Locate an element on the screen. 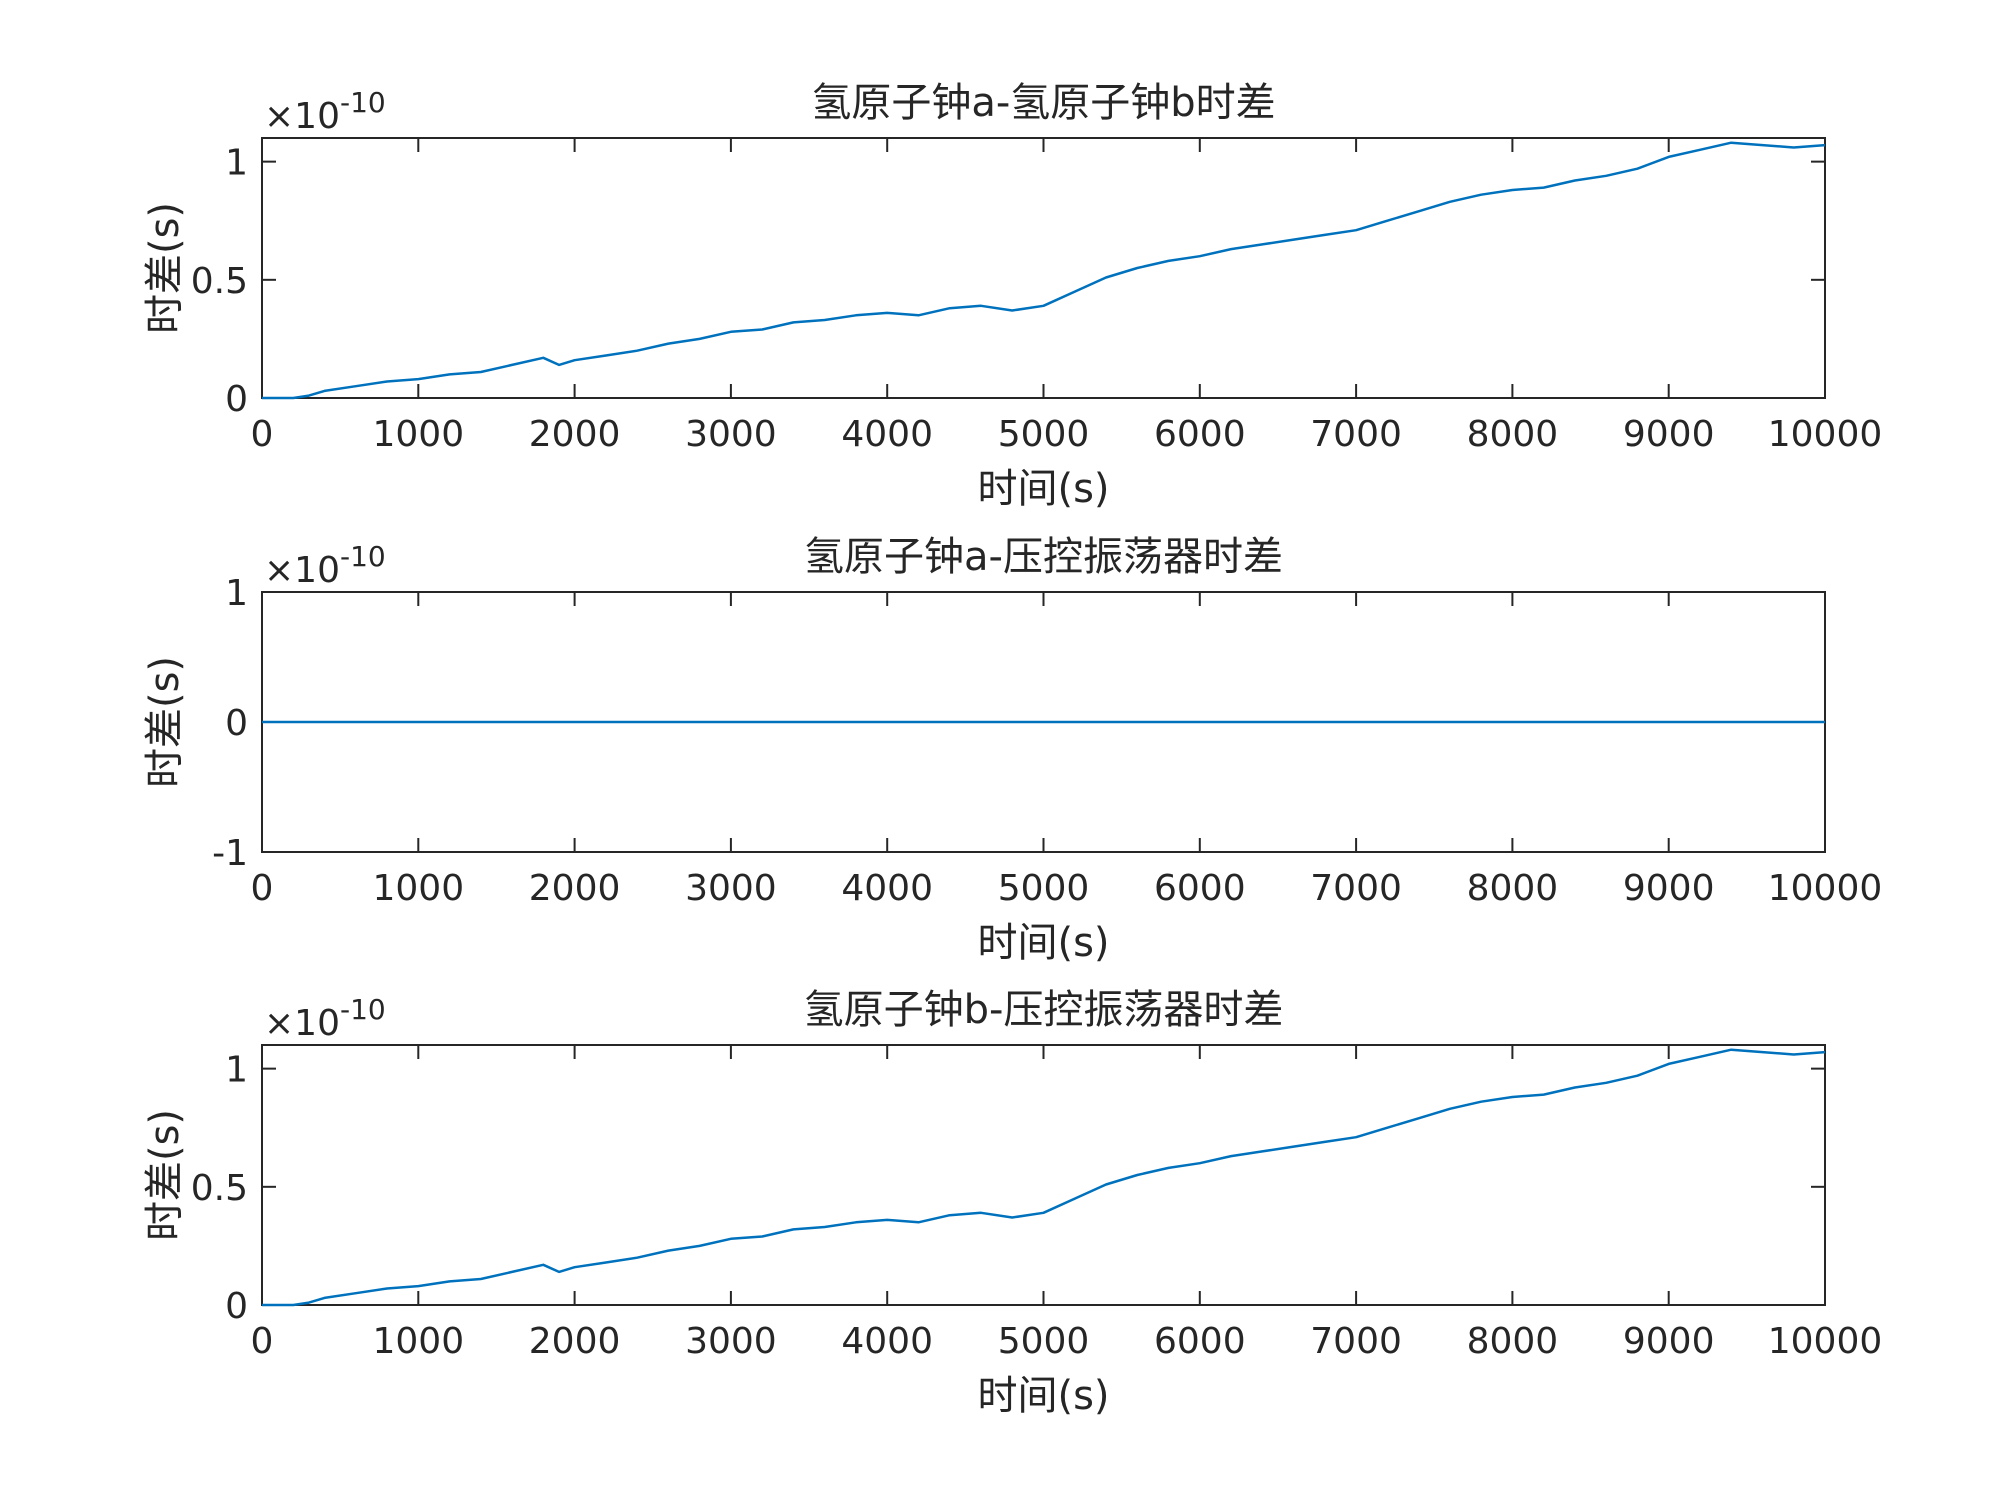  chart-title: 氢原子钟a-氢原子钟b时差 is located at coordinates (1043, 103).